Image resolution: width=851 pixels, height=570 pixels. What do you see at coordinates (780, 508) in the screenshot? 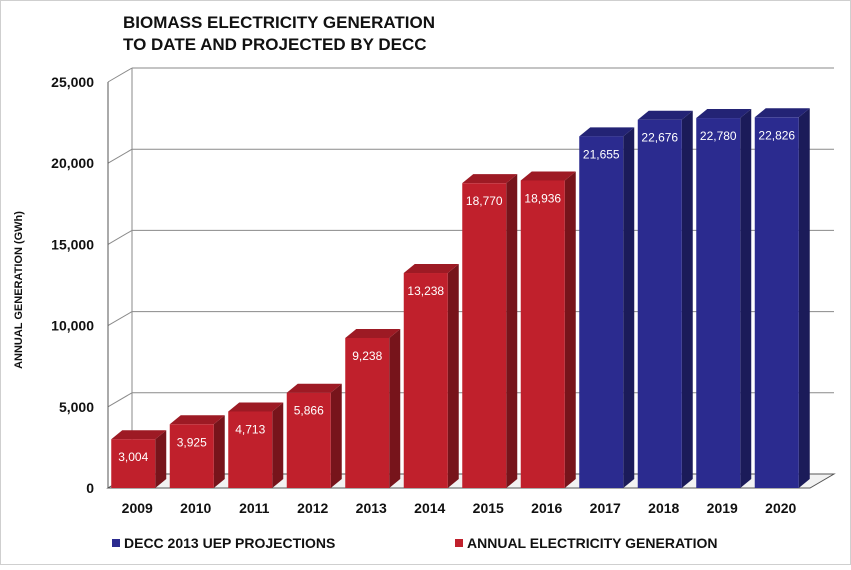
I see `x-tick-label: 2020` at bounding box center [780, 508].